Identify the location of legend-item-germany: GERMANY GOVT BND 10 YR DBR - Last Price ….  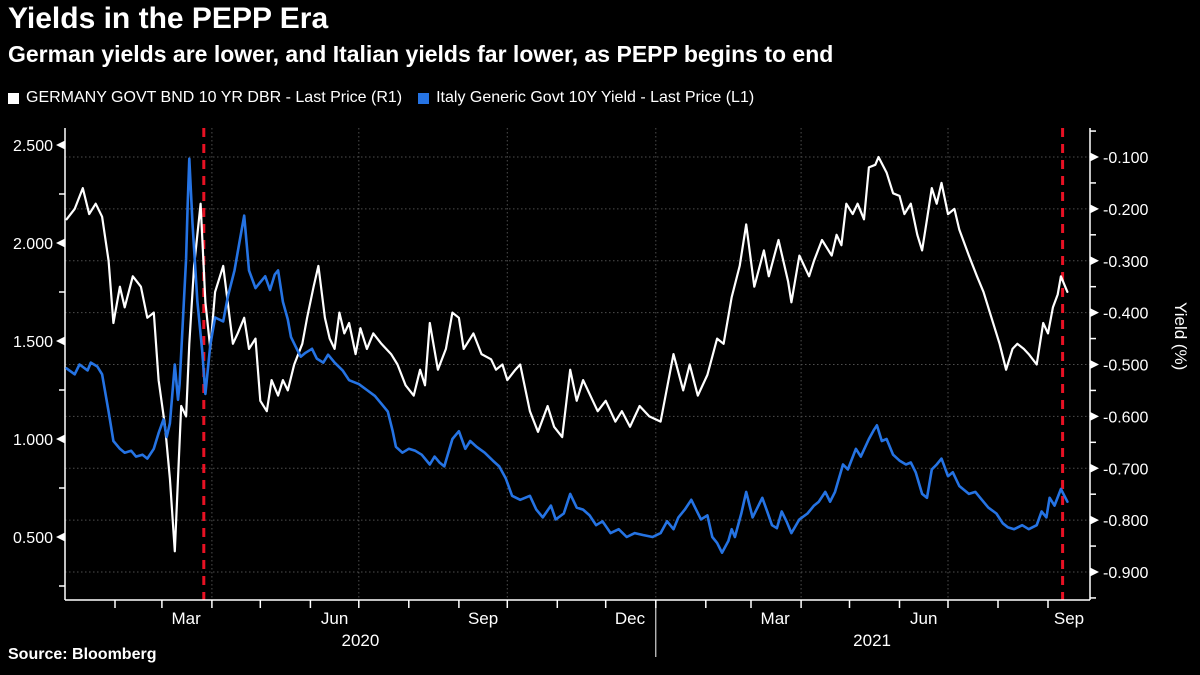
(205, 98).